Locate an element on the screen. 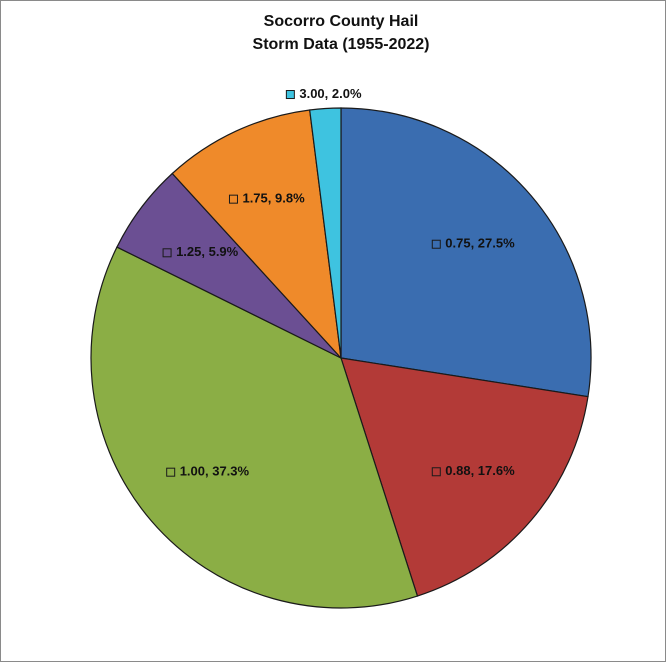 This screenshot has width=666, height=662. data-label: 1.00, 37.3% is located at coordinates (215, 471).